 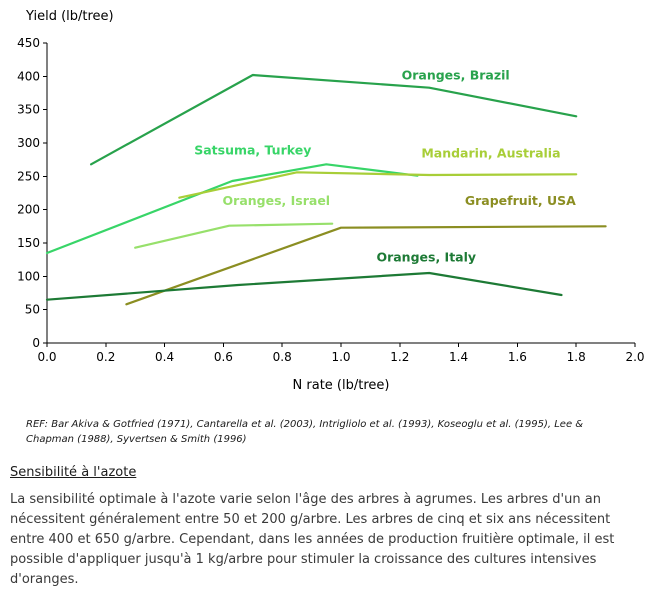 What do you see at coordinates (399, 357) in the screenshot?
I see `x-tick-label: 1.2` at bounding box center [399, 357].